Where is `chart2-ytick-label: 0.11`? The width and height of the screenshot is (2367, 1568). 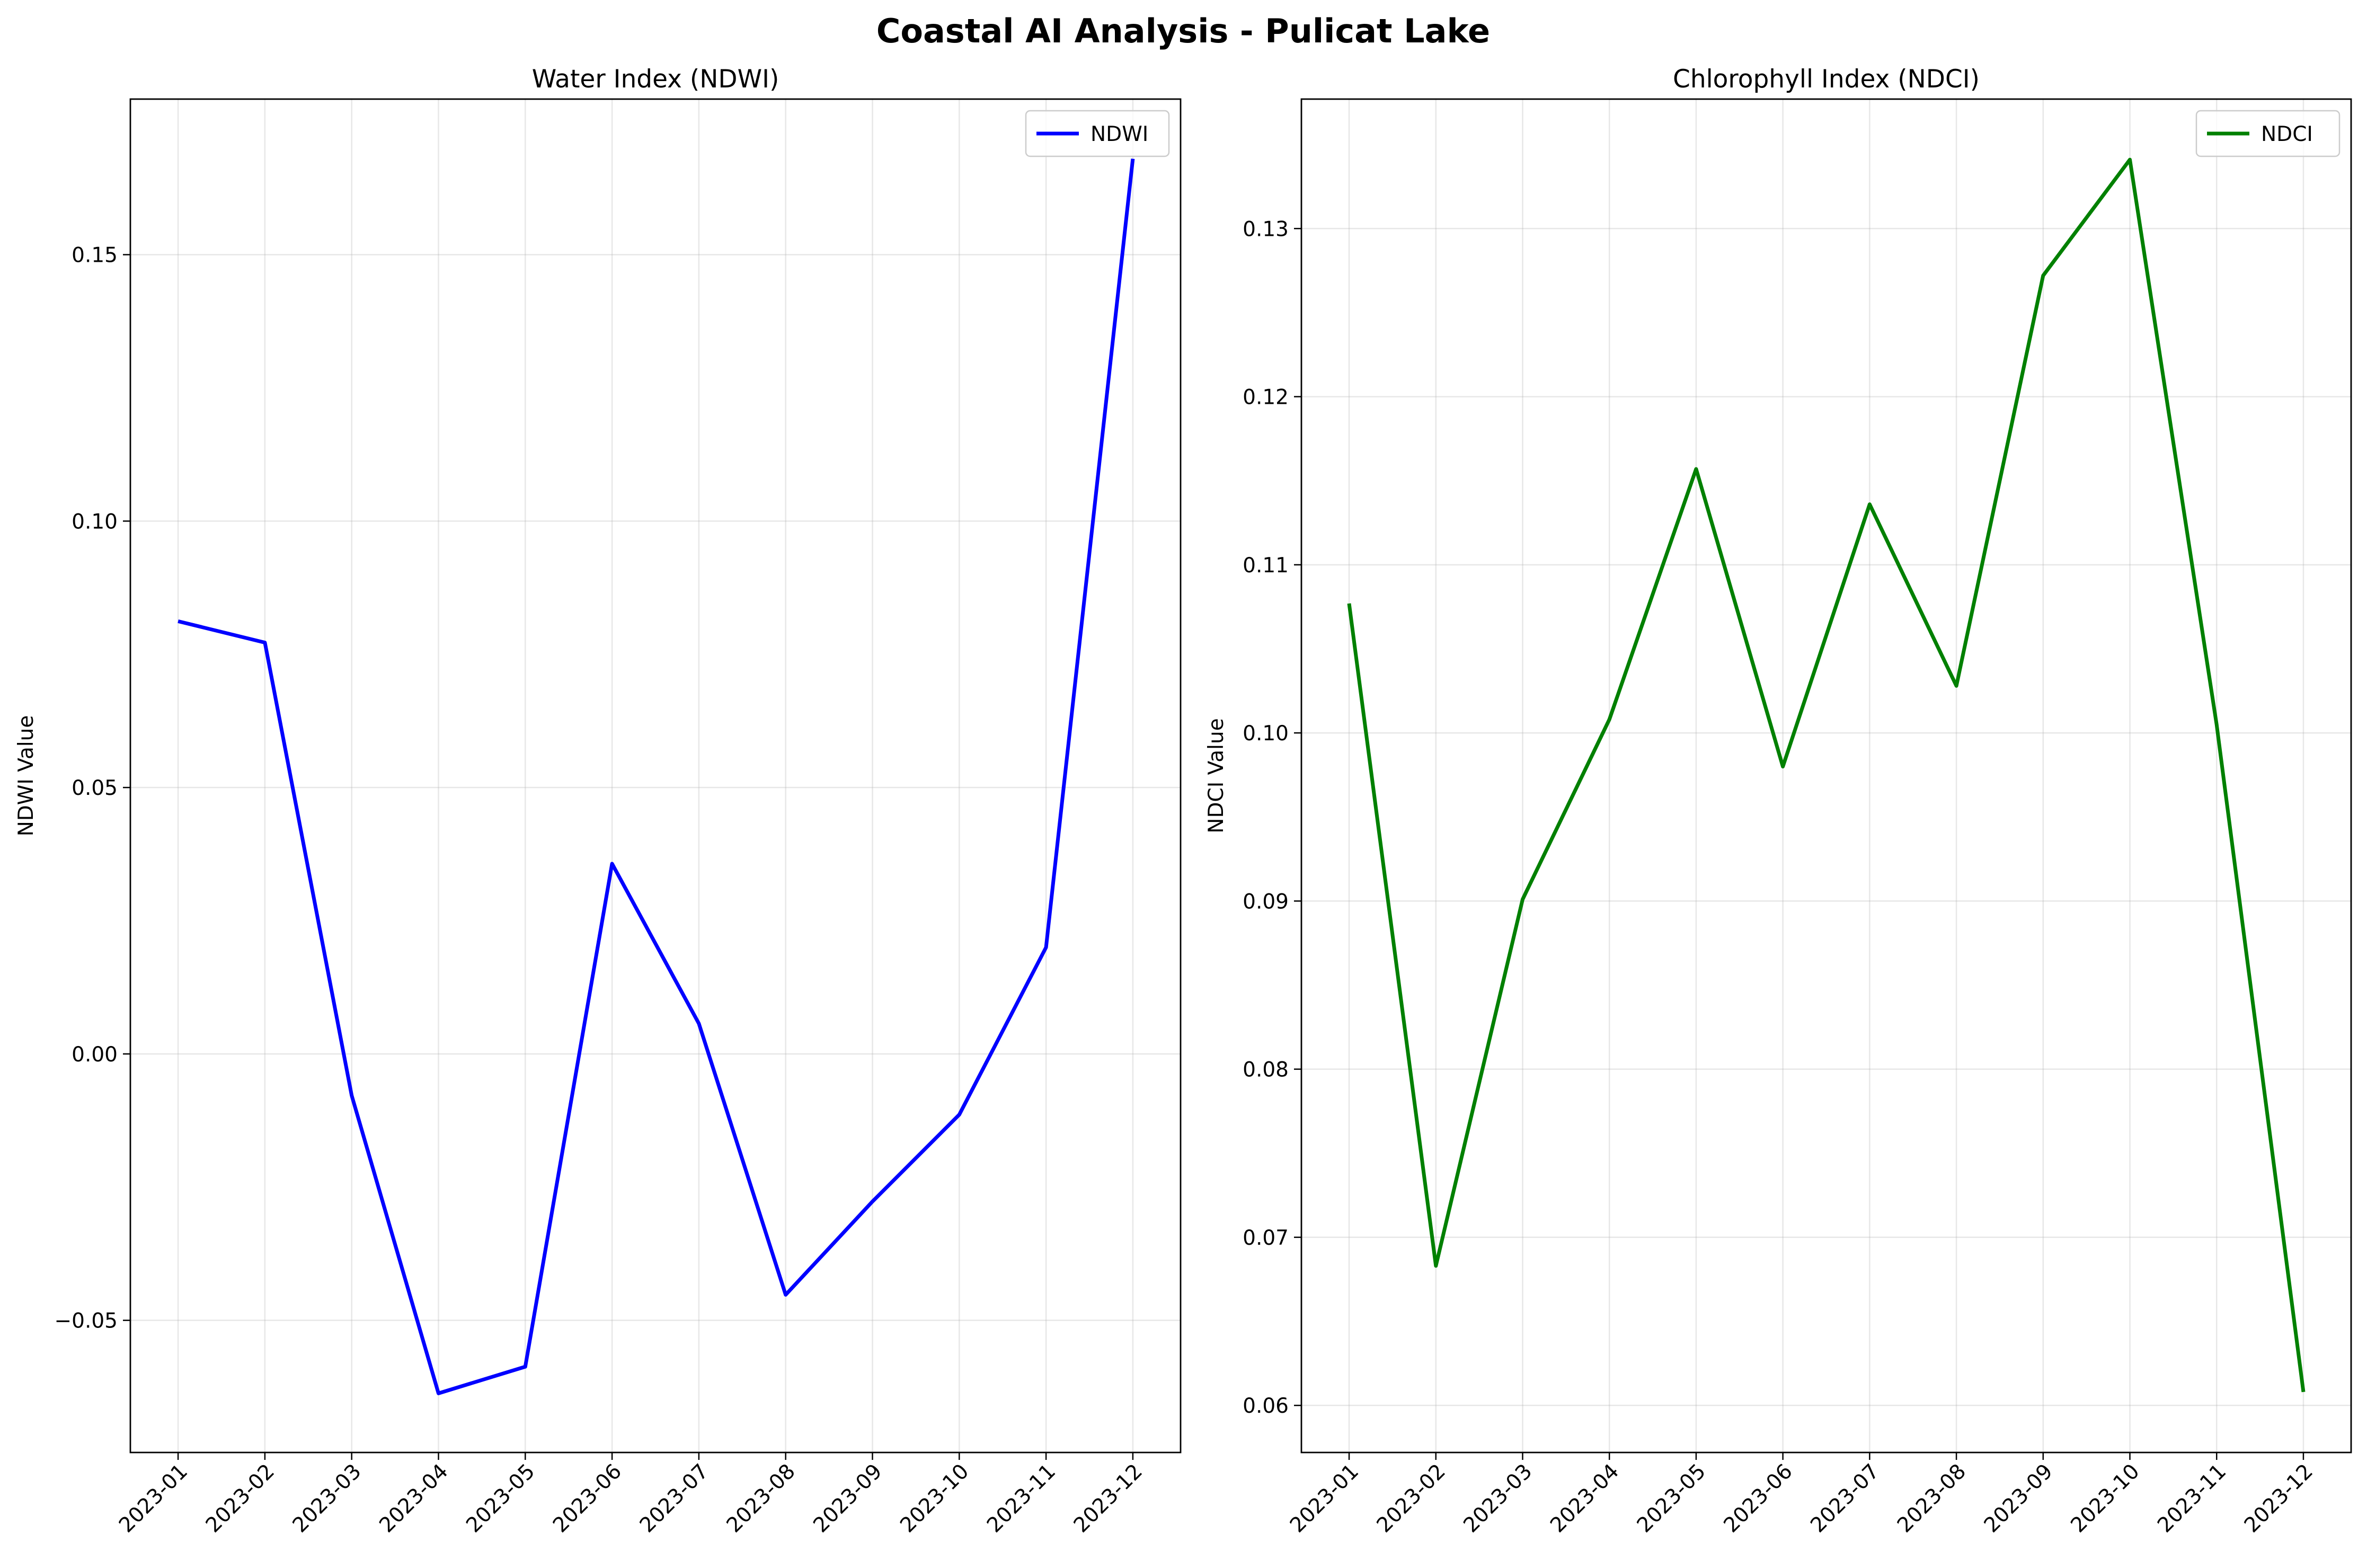 chart2-ytick-label: 0.11 is located at coordinates (1266, 566).